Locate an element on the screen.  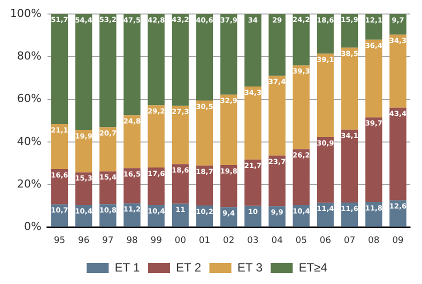
x-tick-label: 08 is located at coordinates (374, 241).